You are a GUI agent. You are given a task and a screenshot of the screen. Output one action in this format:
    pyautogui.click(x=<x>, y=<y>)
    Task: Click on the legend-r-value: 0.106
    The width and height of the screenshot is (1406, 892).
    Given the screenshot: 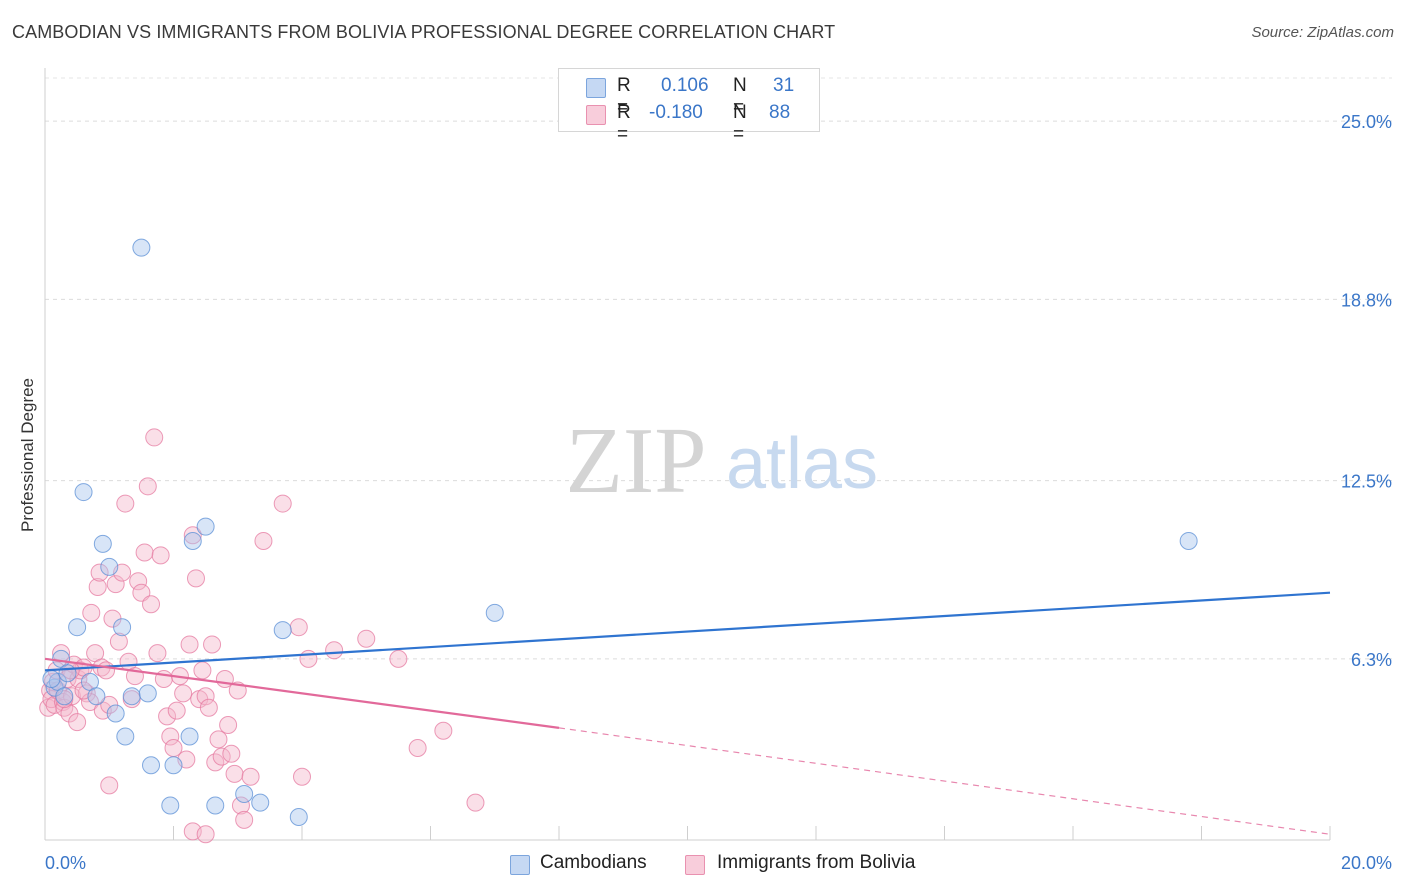 What is the action you would take?
    pyautogui.click(x=685, y=85)
    